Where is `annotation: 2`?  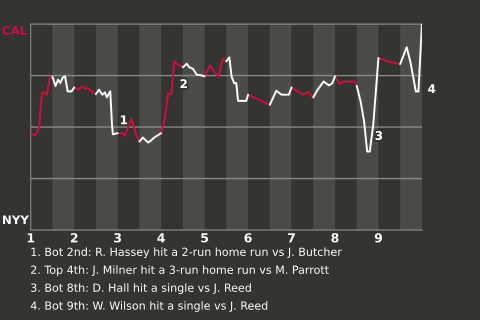
annotation: 2 is located at coordinates (183, 83).